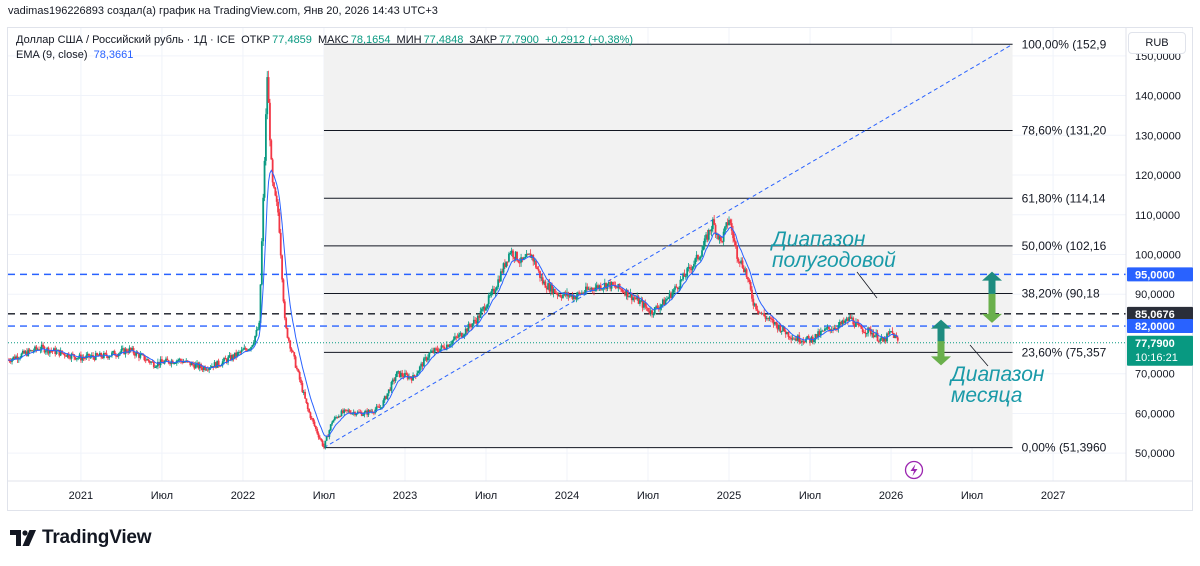 The image size is (1200, 566). I want to click on close-label: ЗАКР, so click(483, 40).